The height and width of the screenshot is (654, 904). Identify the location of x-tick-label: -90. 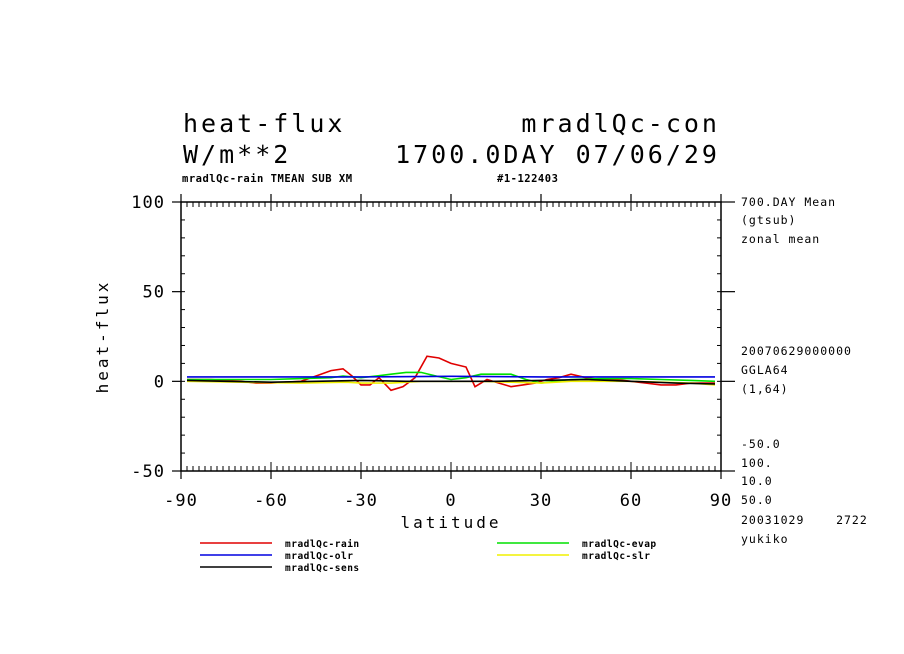
(181, 501).